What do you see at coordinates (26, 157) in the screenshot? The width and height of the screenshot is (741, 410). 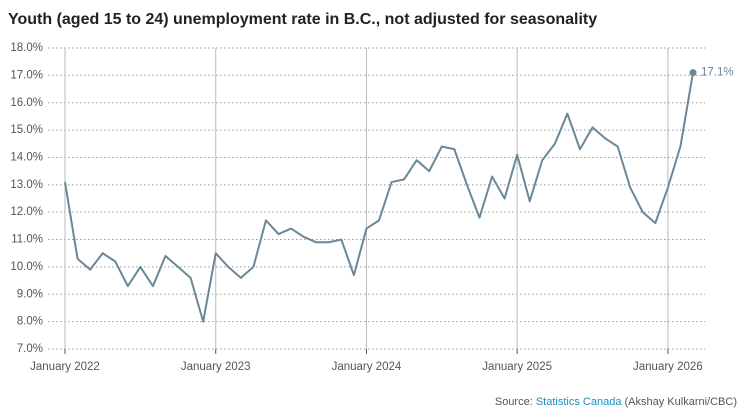 I see `y-tick-label: 14.0%` at bounding box center [26, 157].